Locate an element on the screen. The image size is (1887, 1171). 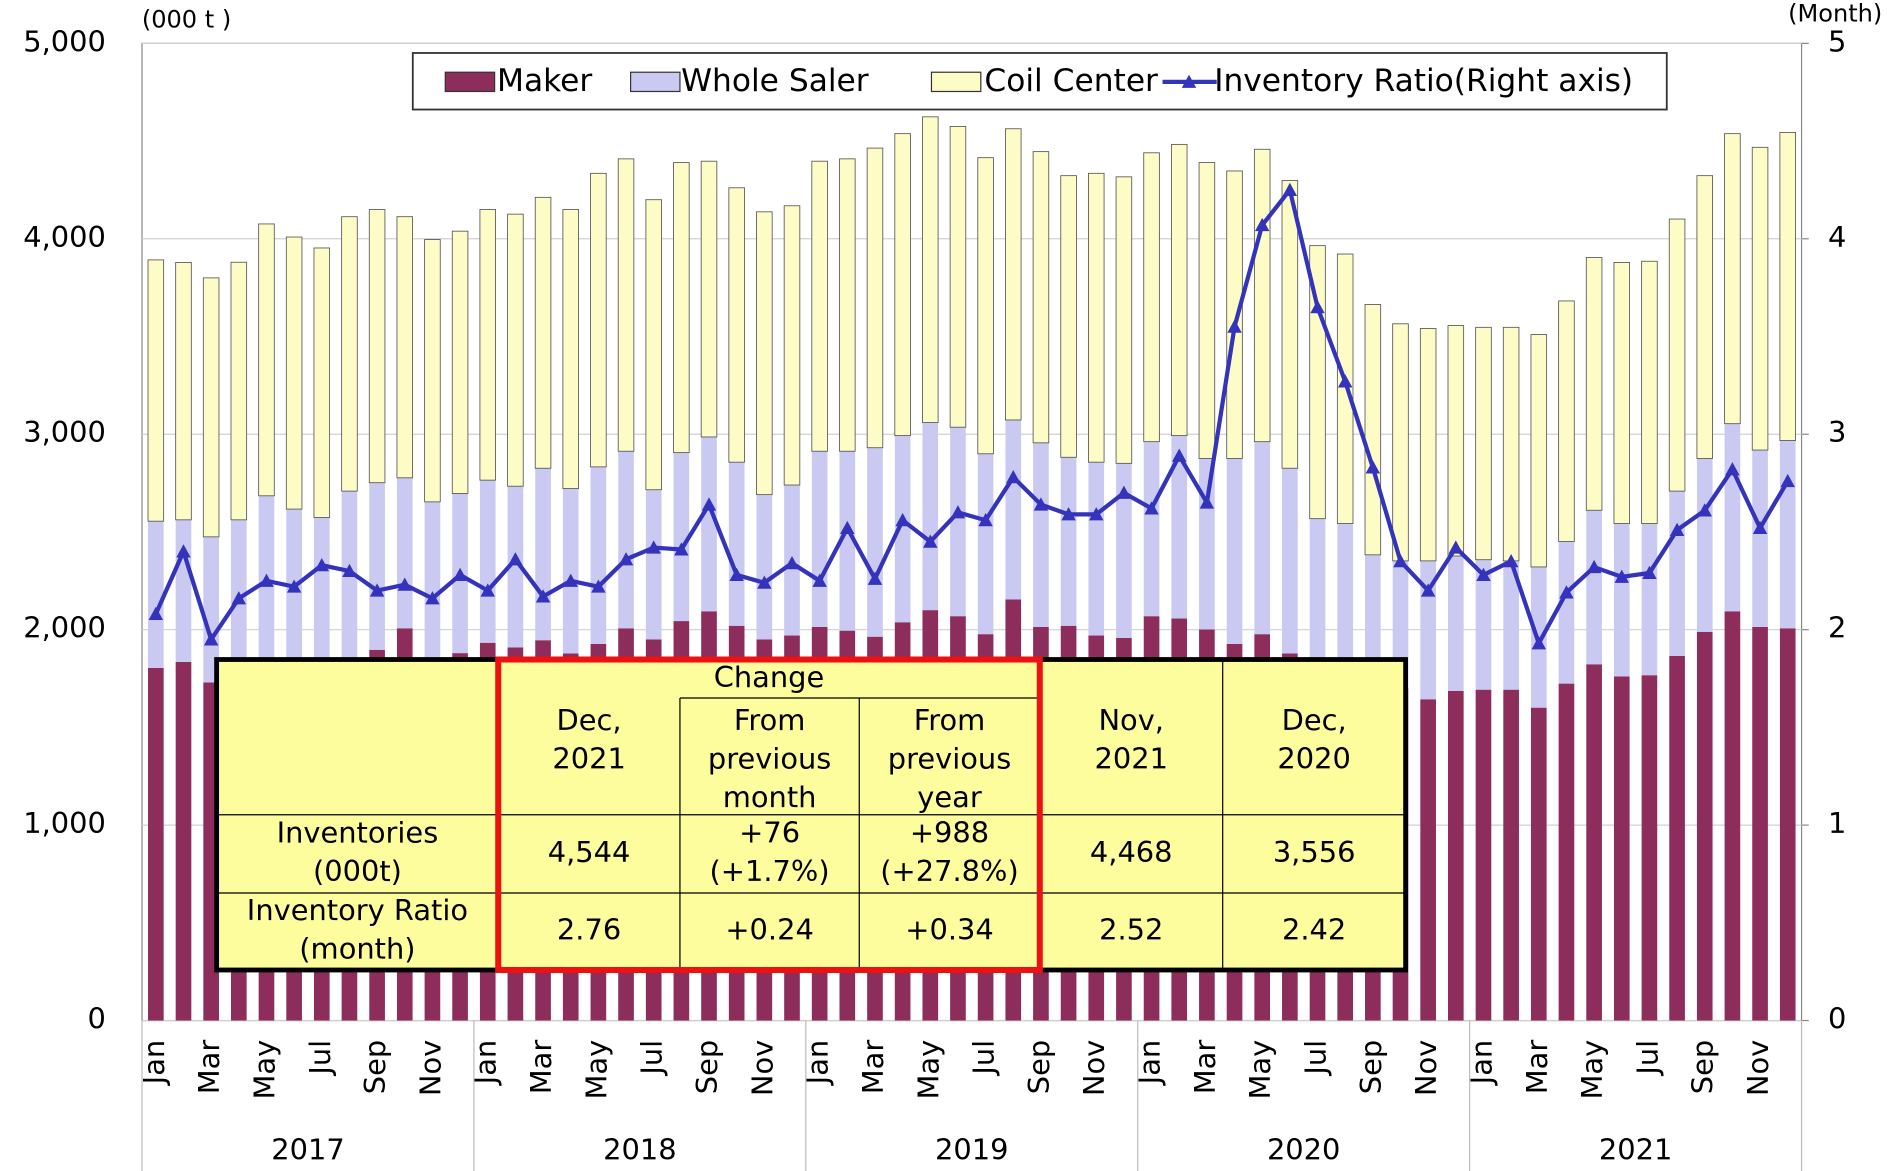
legend-box is located at coordinates (1039, 81).